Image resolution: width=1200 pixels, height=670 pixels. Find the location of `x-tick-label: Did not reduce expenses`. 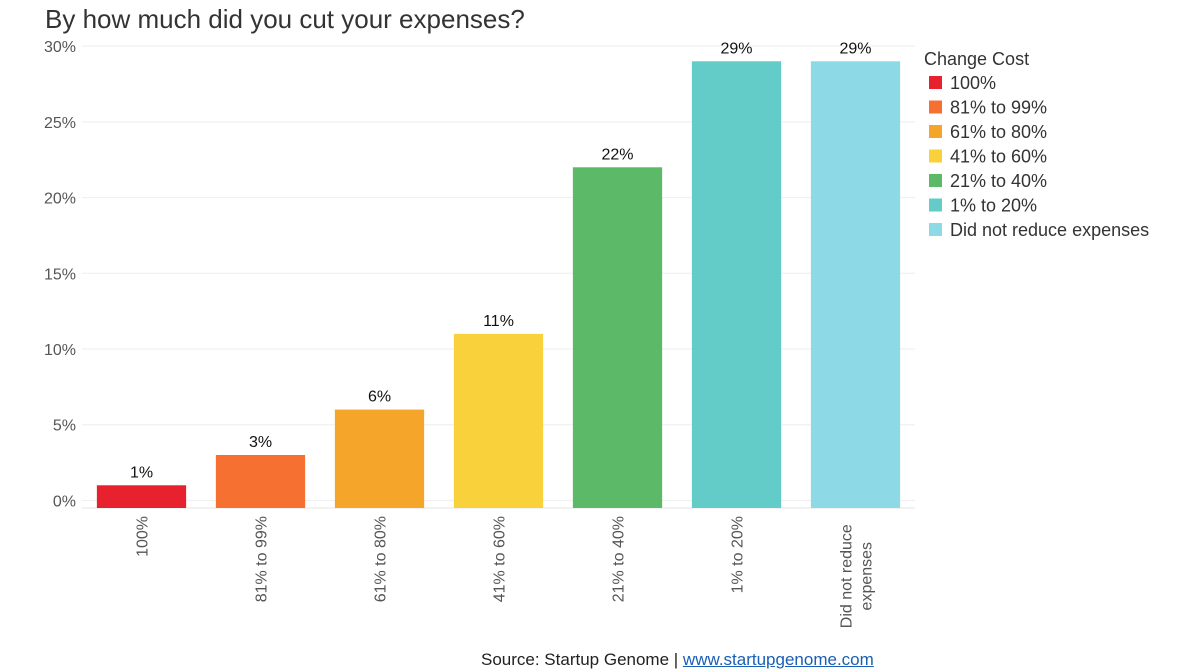

x-tick-label: Did not reduce expenses is located at coordinates (857, 576).